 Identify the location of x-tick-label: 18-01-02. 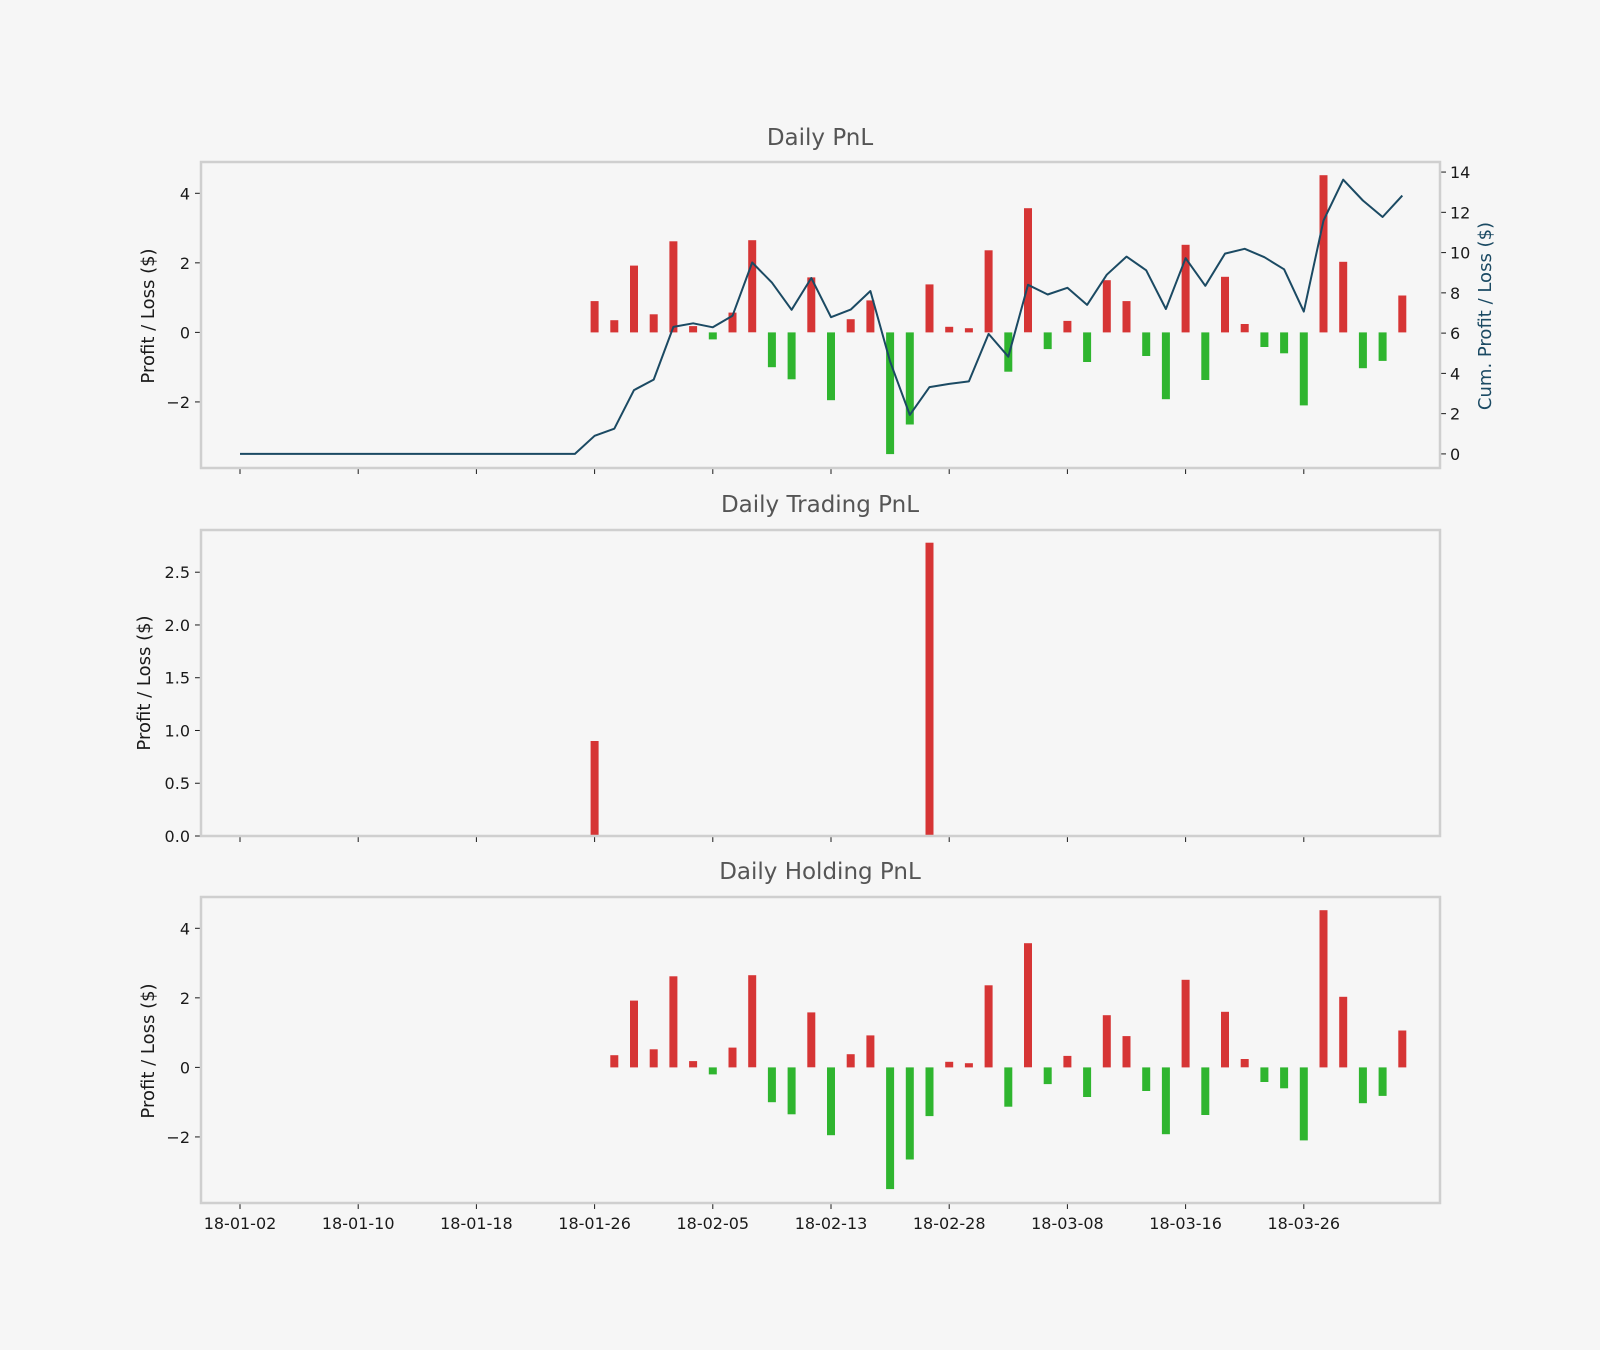
(240, 1223).